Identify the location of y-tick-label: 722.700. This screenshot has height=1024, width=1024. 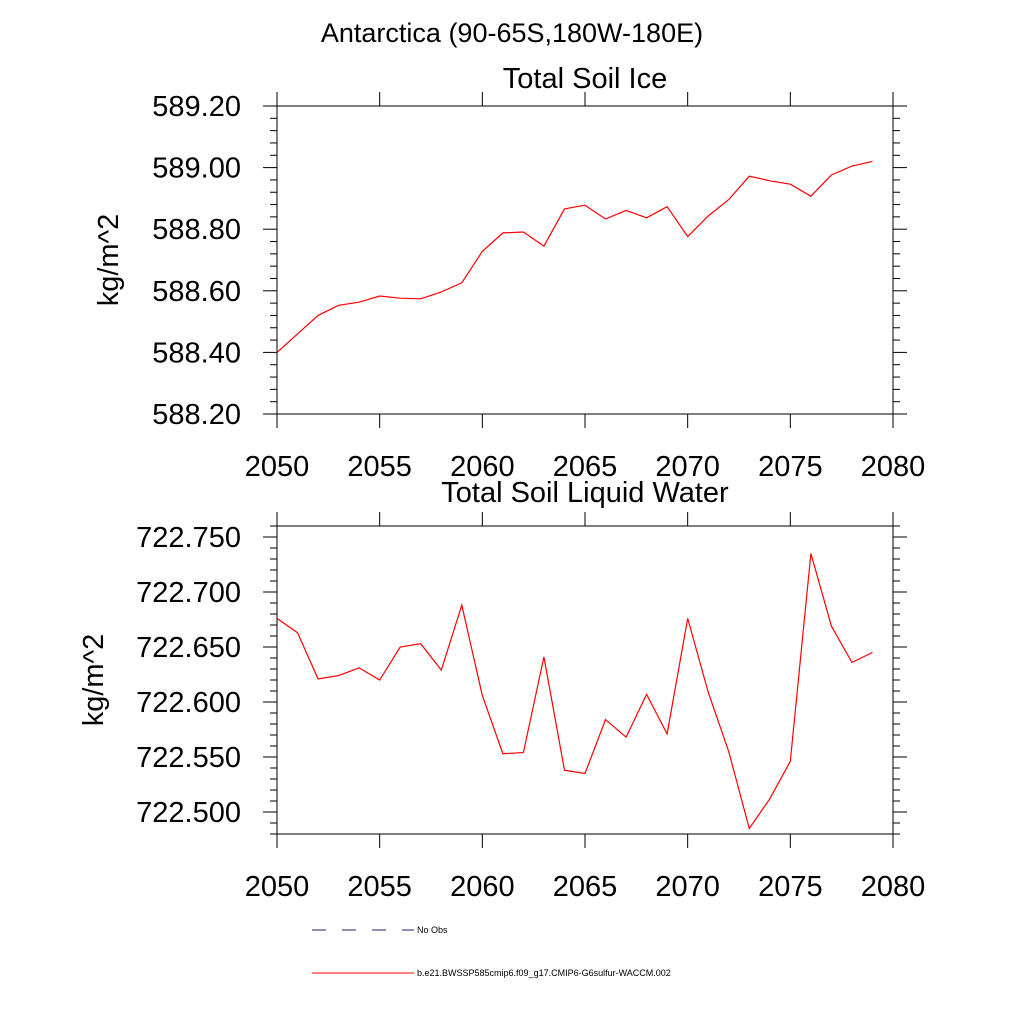
(188, 593).